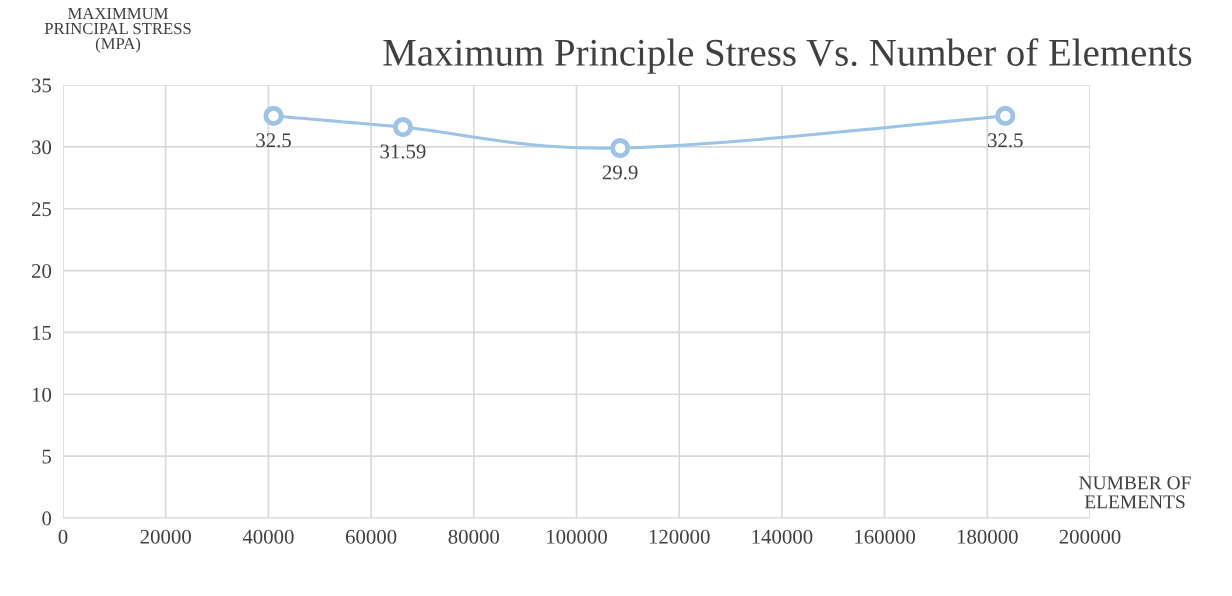  Describe the element at coordinates (1135, 492) in the screenshot. I see `x-axis-title: NUMBER OF ELEMENTS` at that location.